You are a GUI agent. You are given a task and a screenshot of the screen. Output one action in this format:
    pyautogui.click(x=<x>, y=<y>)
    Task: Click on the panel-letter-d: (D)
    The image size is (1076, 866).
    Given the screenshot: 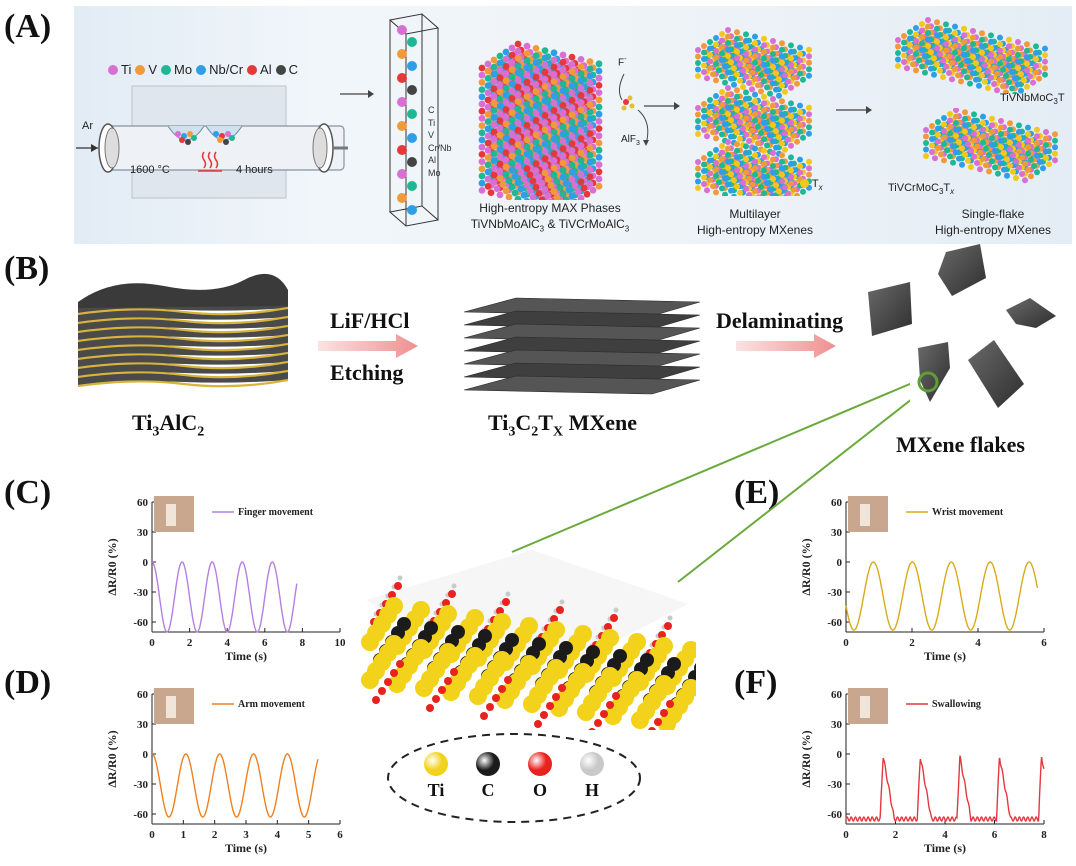 What is the action you would take?
    pyautogui.click(x=28, y=682)
    